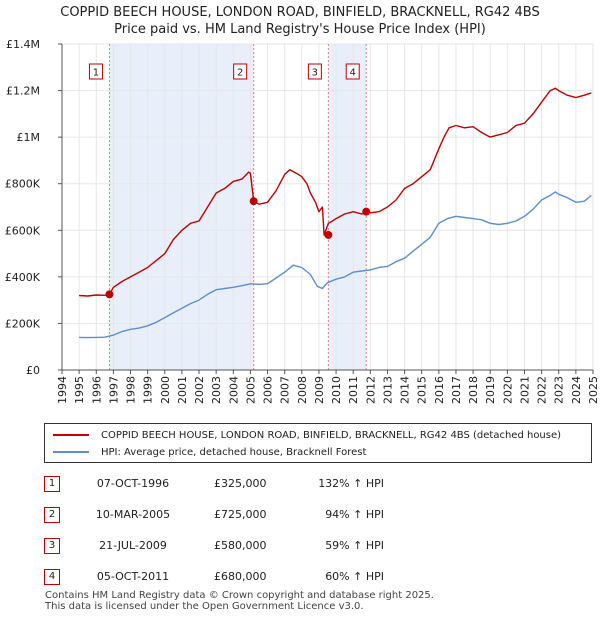  I want to click on sale-number-badge: 4, so click(52, 577).